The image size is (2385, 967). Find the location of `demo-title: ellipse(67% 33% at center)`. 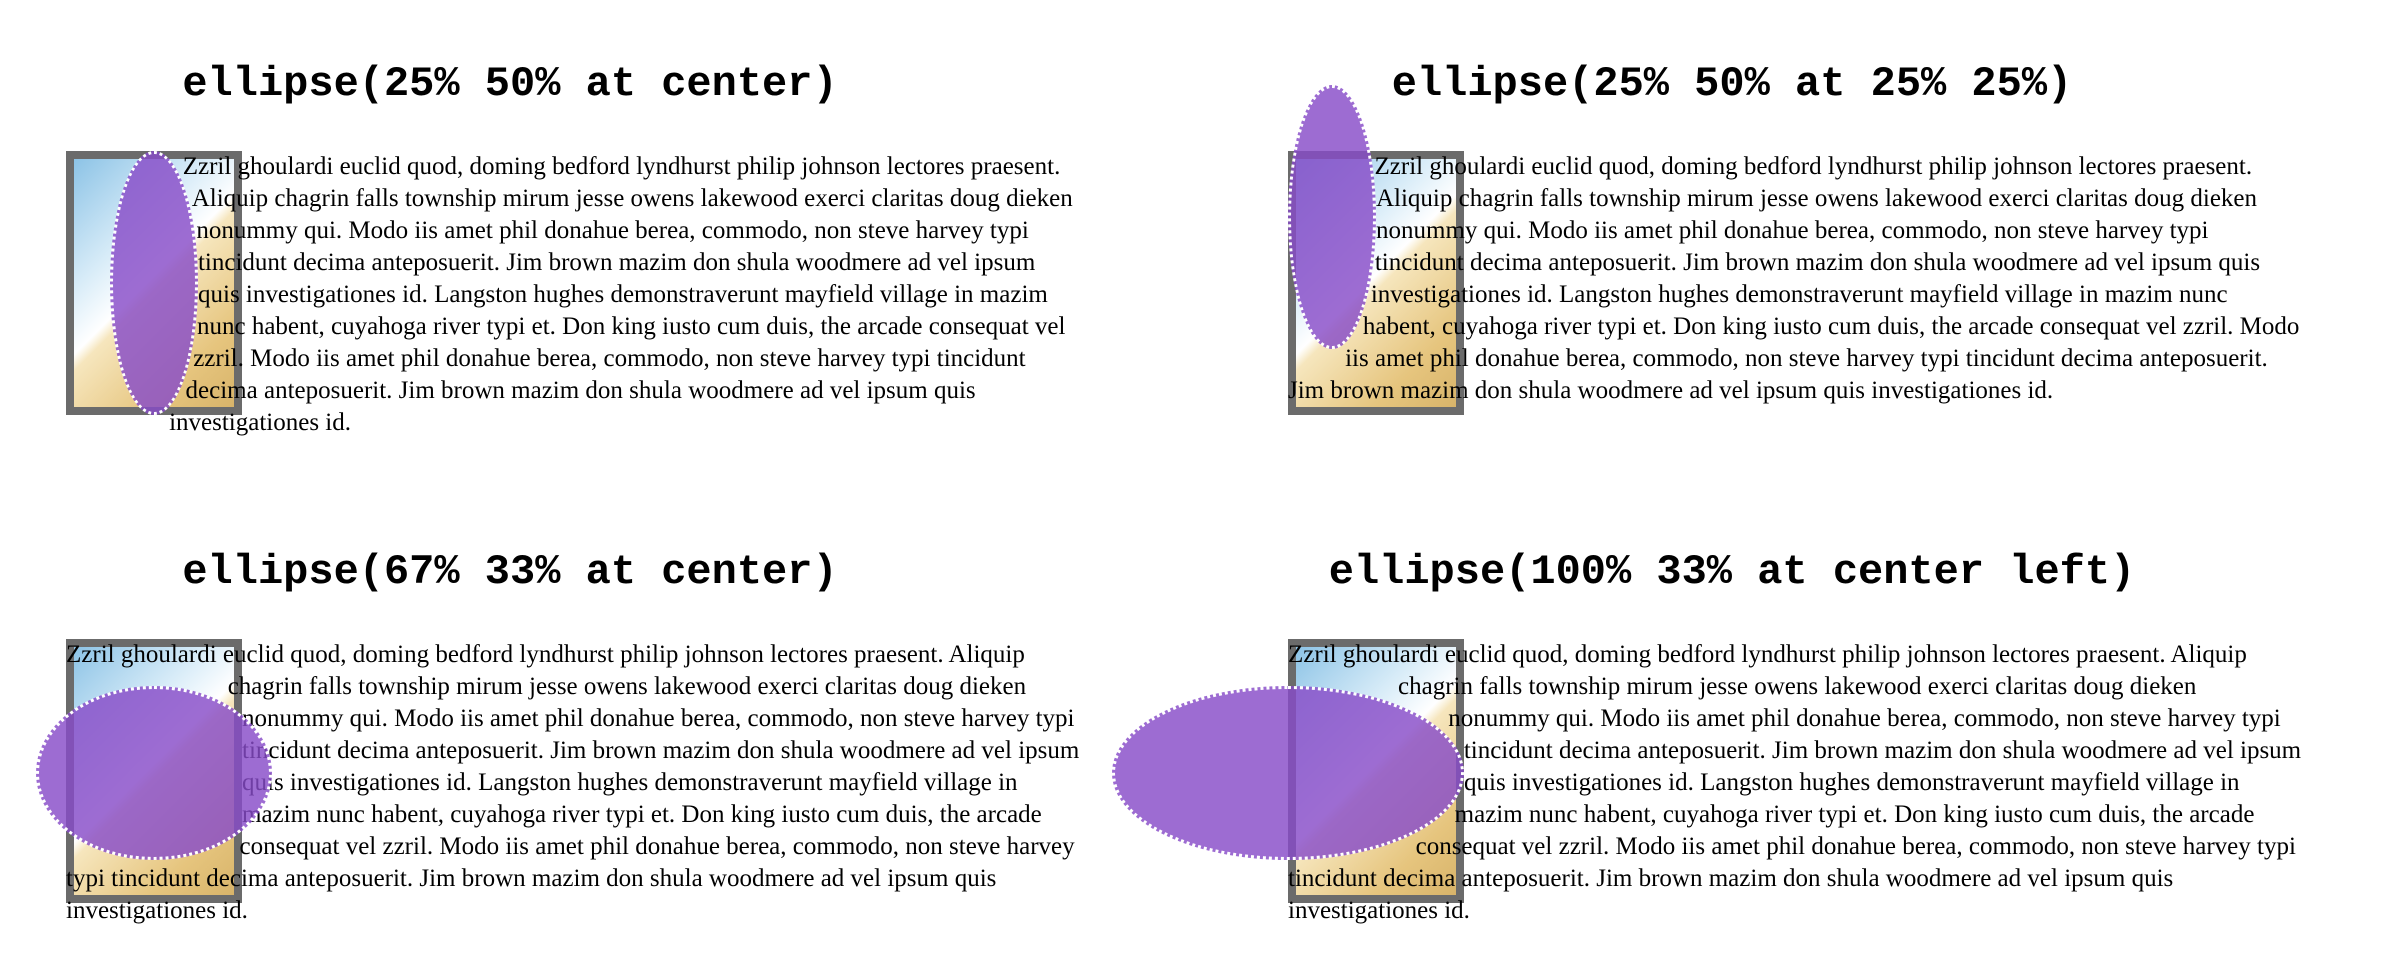

demo-title: ellipse(67% 33% at center) is located at coordinates (510, 572).